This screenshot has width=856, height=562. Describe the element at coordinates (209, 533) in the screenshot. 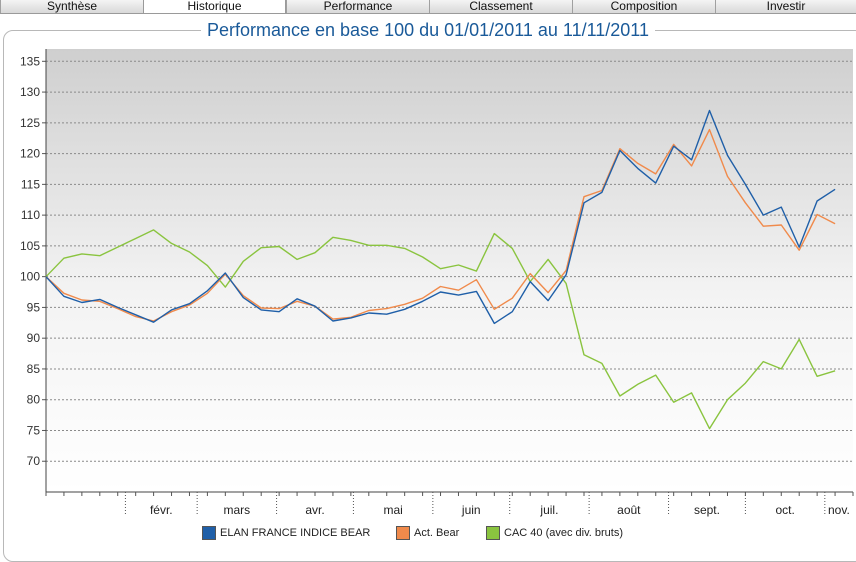

I see `legend-swatch-elan-bear` at that location.